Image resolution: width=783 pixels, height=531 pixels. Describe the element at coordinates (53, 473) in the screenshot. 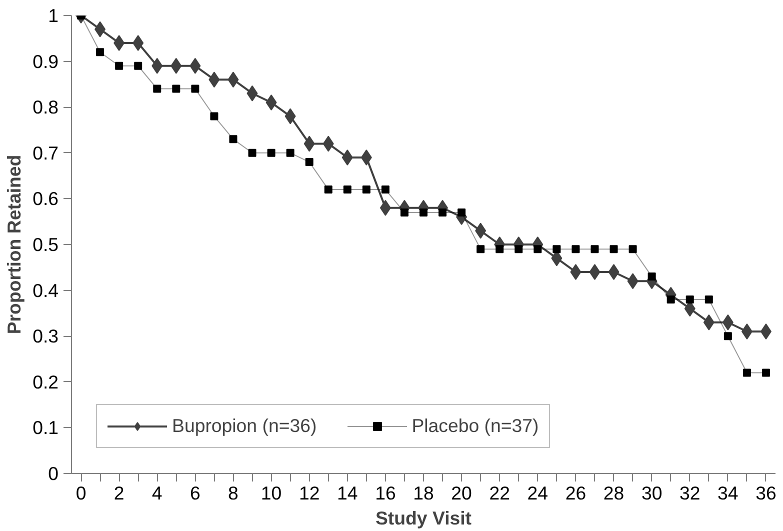

I see `y-tick-label: 0` at that location.